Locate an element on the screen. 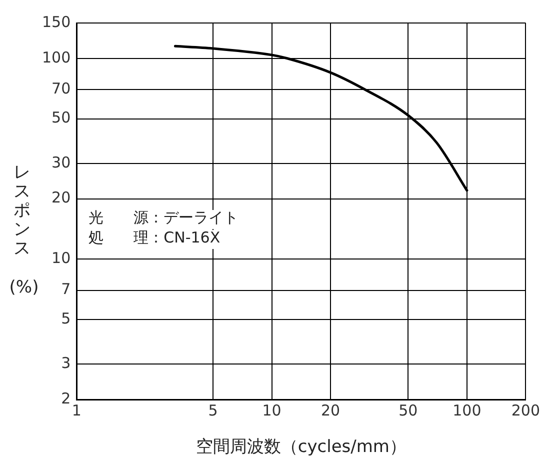  y-tick-label: 2 is located at coordinates (66, 398).